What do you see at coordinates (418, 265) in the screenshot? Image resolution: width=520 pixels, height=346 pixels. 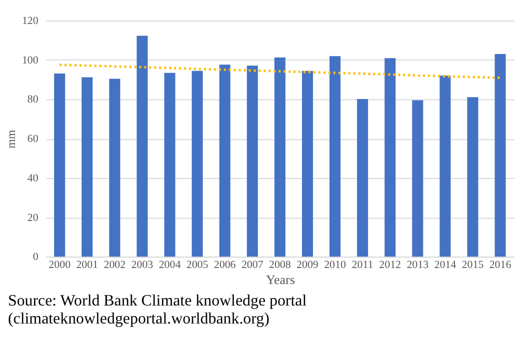 I see `x-tick-label: 2013` at bounding box center [418, 265].